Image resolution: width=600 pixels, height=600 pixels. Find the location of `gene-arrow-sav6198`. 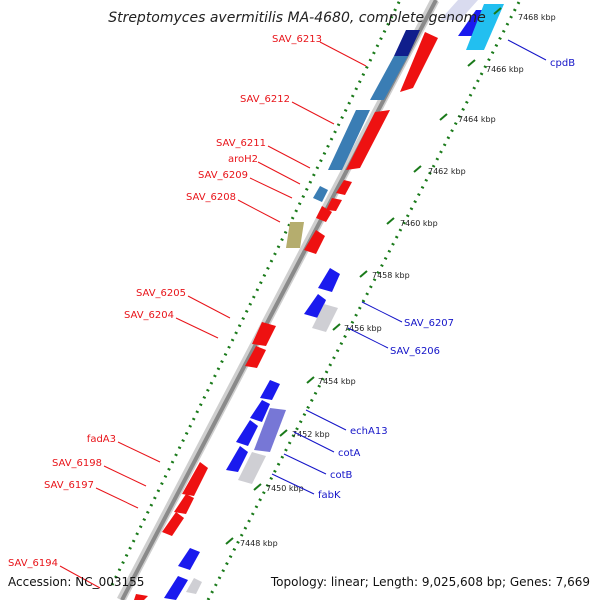

gene-arrow-sav6198 is located at coordinates (184, 504).